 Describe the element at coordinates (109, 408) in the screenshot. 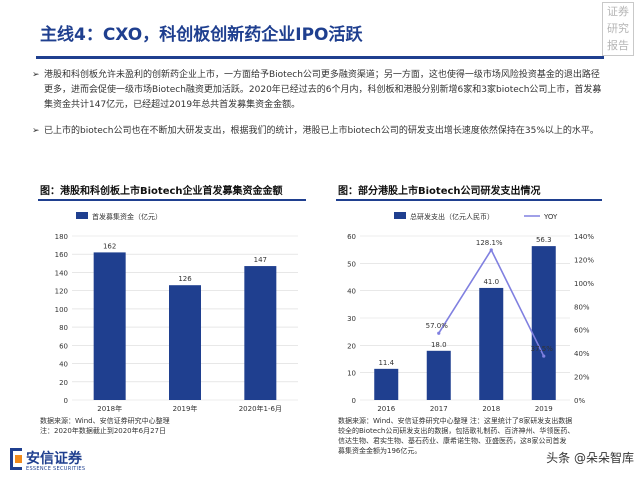

I see `x-tick-label: 2018年` at that location.